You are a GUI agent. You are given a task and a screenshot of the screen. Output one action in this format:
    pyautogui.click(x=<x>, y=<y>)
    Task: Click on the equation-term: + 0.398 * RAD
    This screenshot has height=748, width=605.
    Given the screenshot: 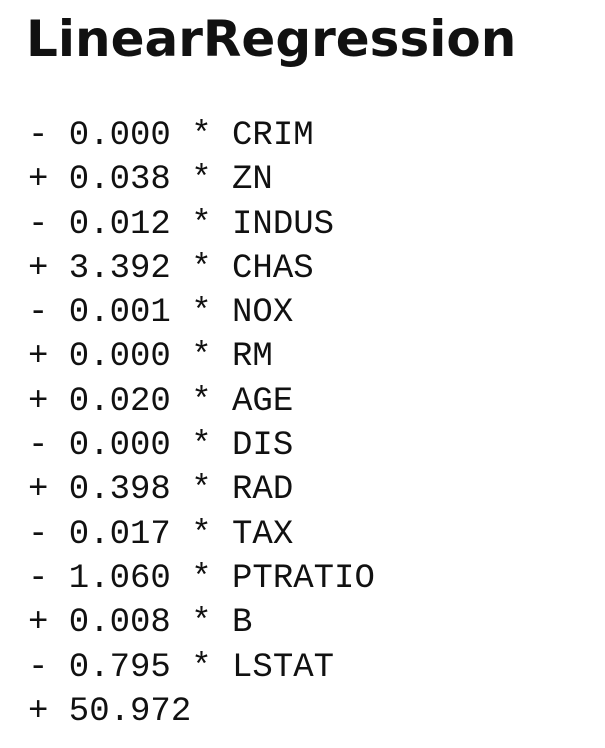 What is the action you would take?
    pyautogui.click(x=161, y=490)
    